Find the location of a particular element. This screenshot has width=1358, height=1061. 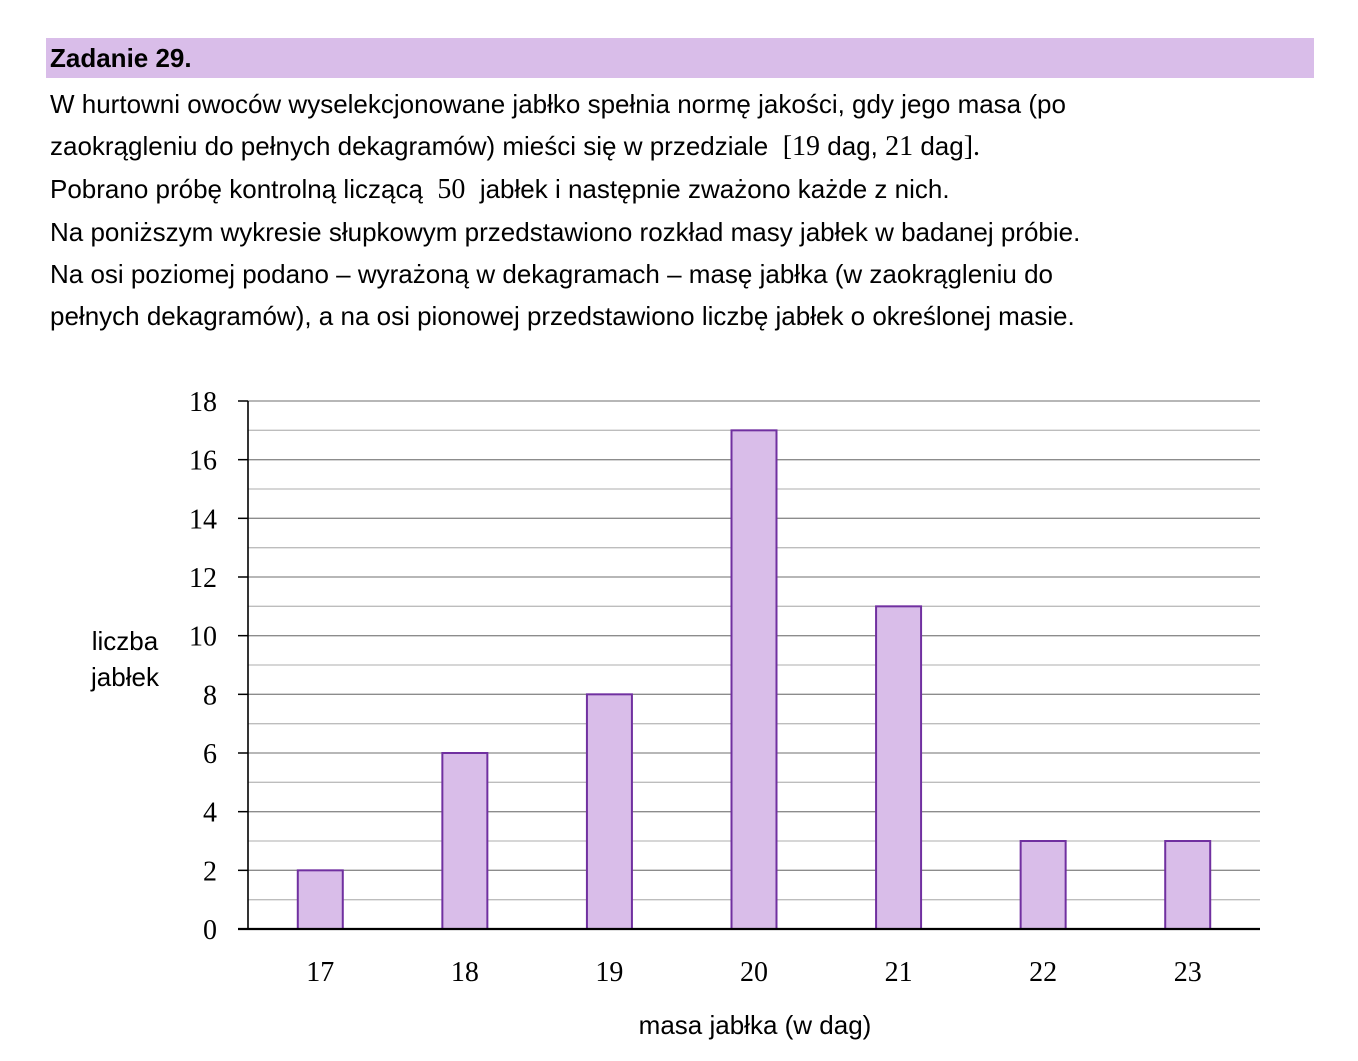

y-tick-label: 16 is located at coordinates (203, 461).